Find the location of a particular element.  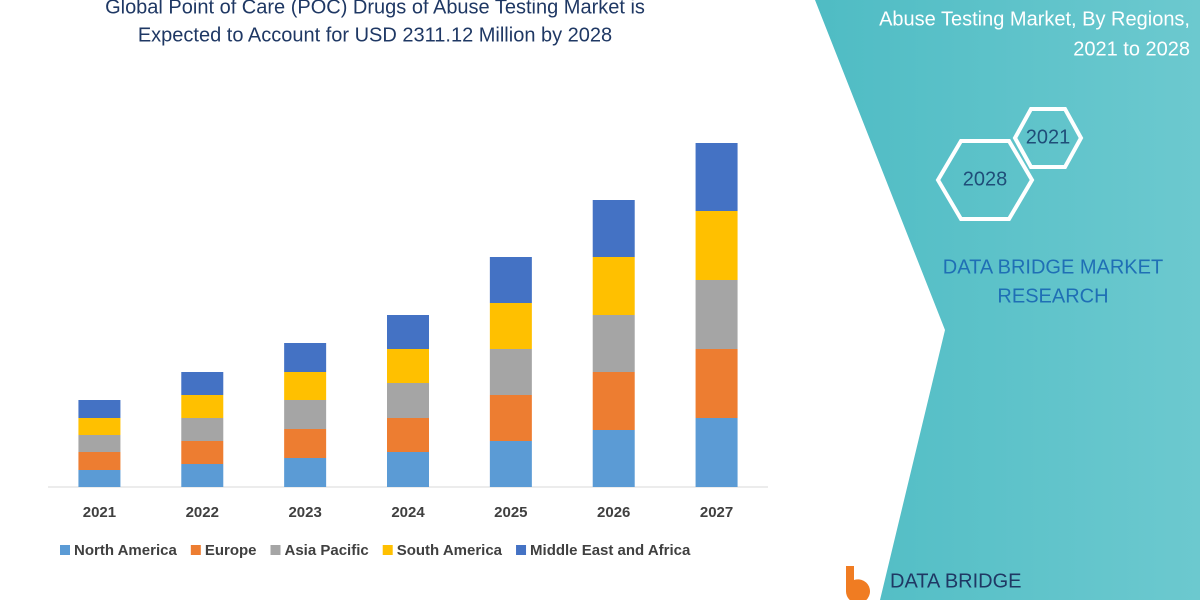

x-tick-label: 2022 is located at coordinates (202, 512).